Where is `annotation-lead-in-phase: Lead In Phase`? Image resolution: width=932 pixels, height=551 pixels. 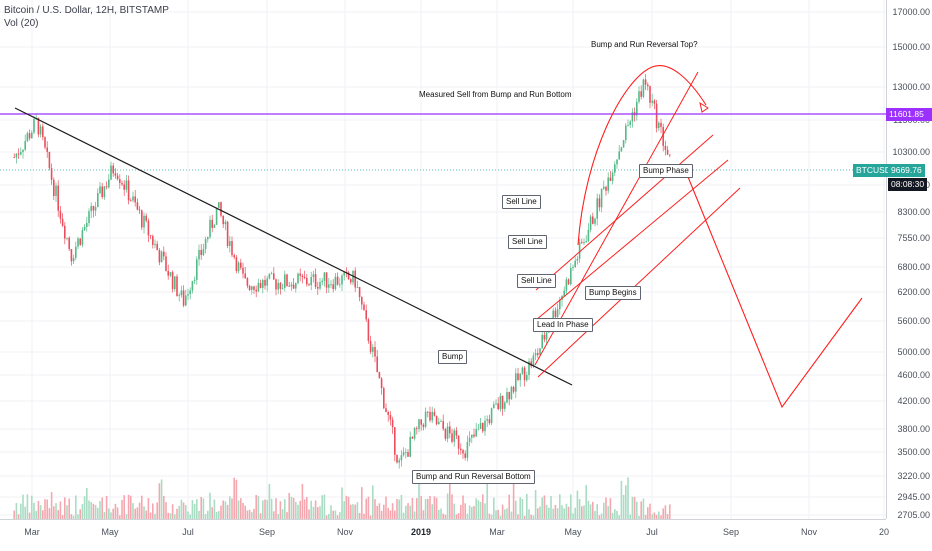
annotation-lead-in-phase: Lead In Phase is located at coordinates (563, 325).